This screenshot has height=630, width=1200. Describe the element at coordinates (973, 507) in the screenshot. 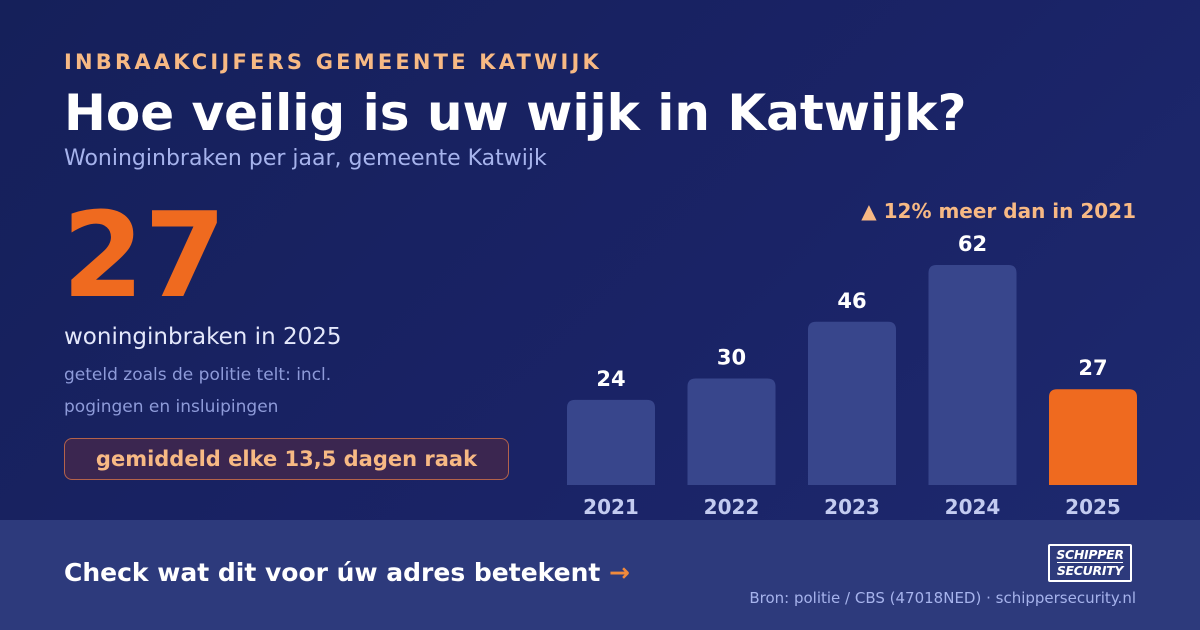

I see `x-tick-2024: 2024` at that location.